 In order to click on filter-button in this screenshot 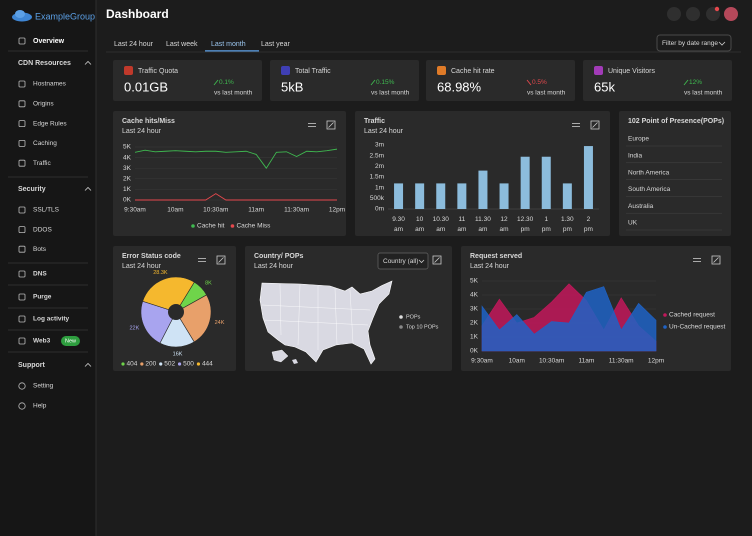, I will do `click(694, 43)`.